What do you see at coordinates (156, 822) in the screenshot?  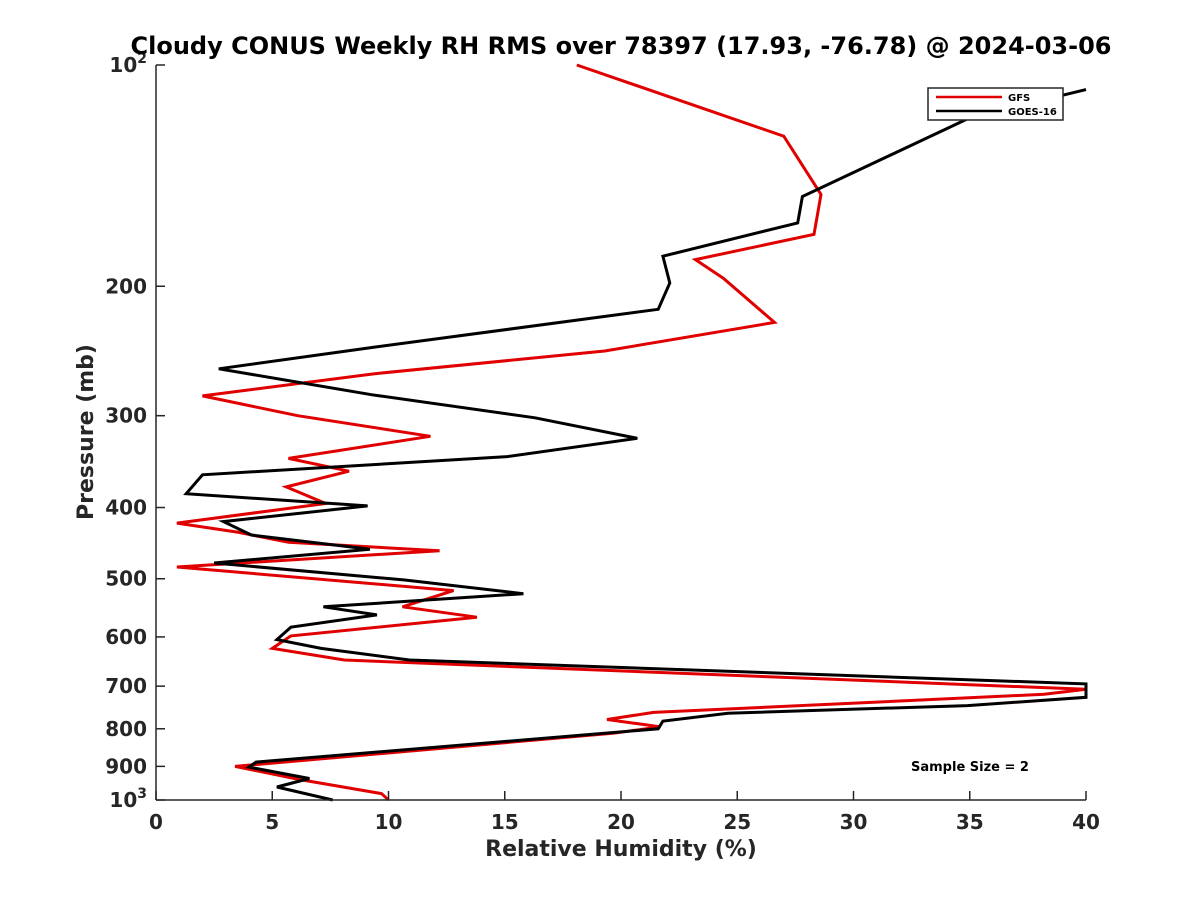 I see `x-tick-label: 0` at bounding box center [156, 822].